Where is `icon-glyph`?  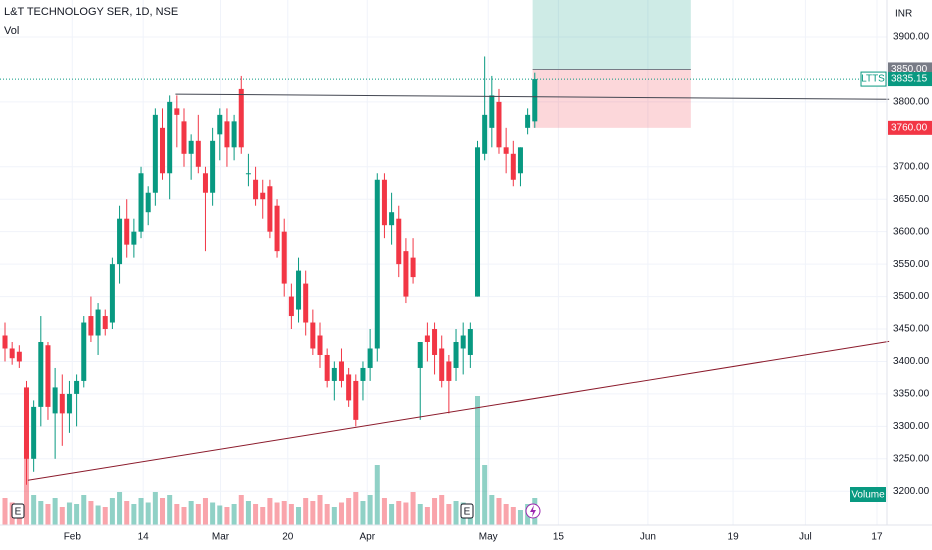 icon-glyph is located at coordinates (533, 511).